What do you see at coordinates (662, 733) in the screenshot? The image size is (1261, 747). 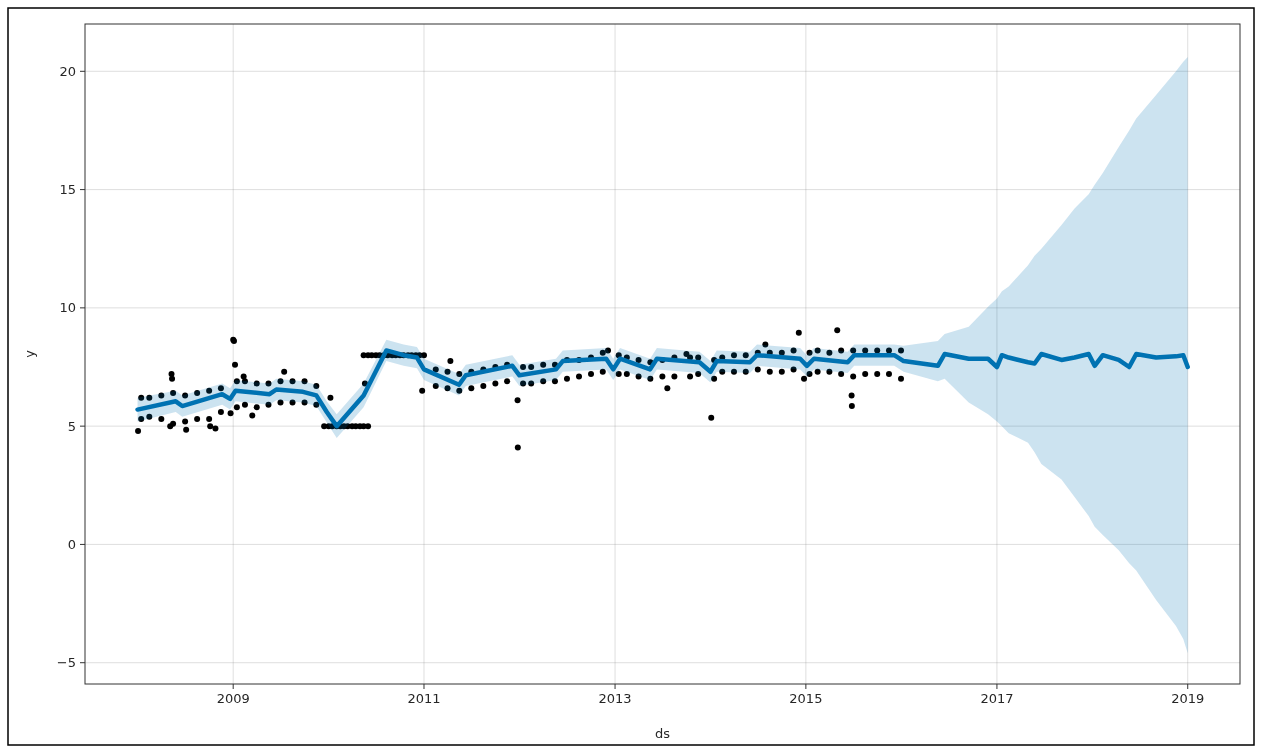 I see `x-axis-title: ds` at bounding box center [662, 733].